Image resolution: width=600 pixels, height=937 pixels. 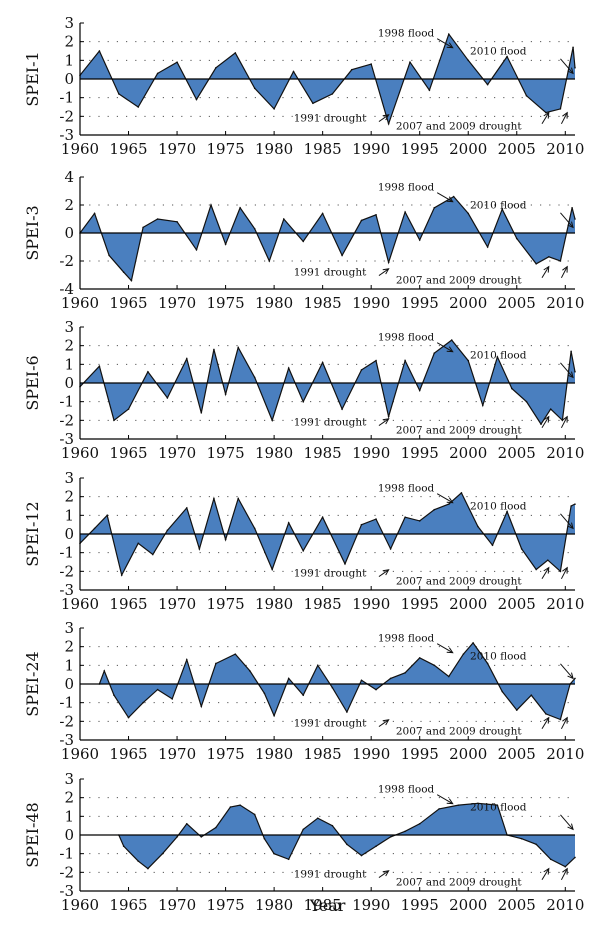 I want to click on x-tick-label: 1965, so click(x=128, y=149).